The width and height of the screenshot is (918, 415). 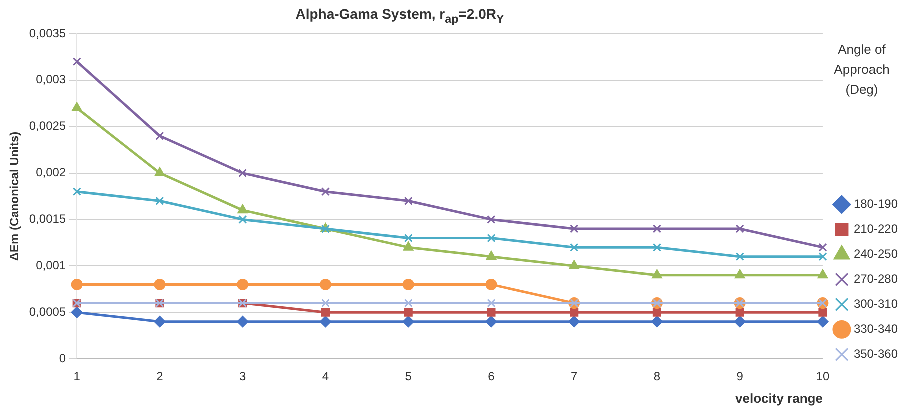 I want to click on x-tick-label: 5, so click(x=408, y=377).